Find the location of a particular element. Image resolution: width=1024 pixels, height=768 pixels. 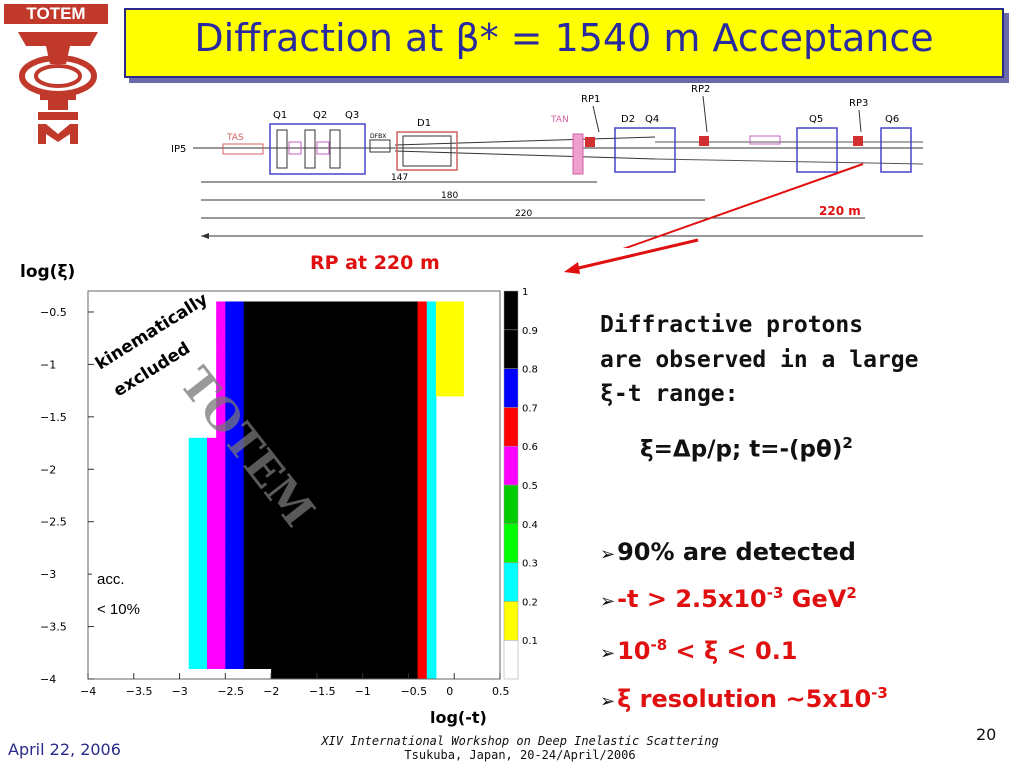

svg-text: TAS is located at coordinates (235, 138).